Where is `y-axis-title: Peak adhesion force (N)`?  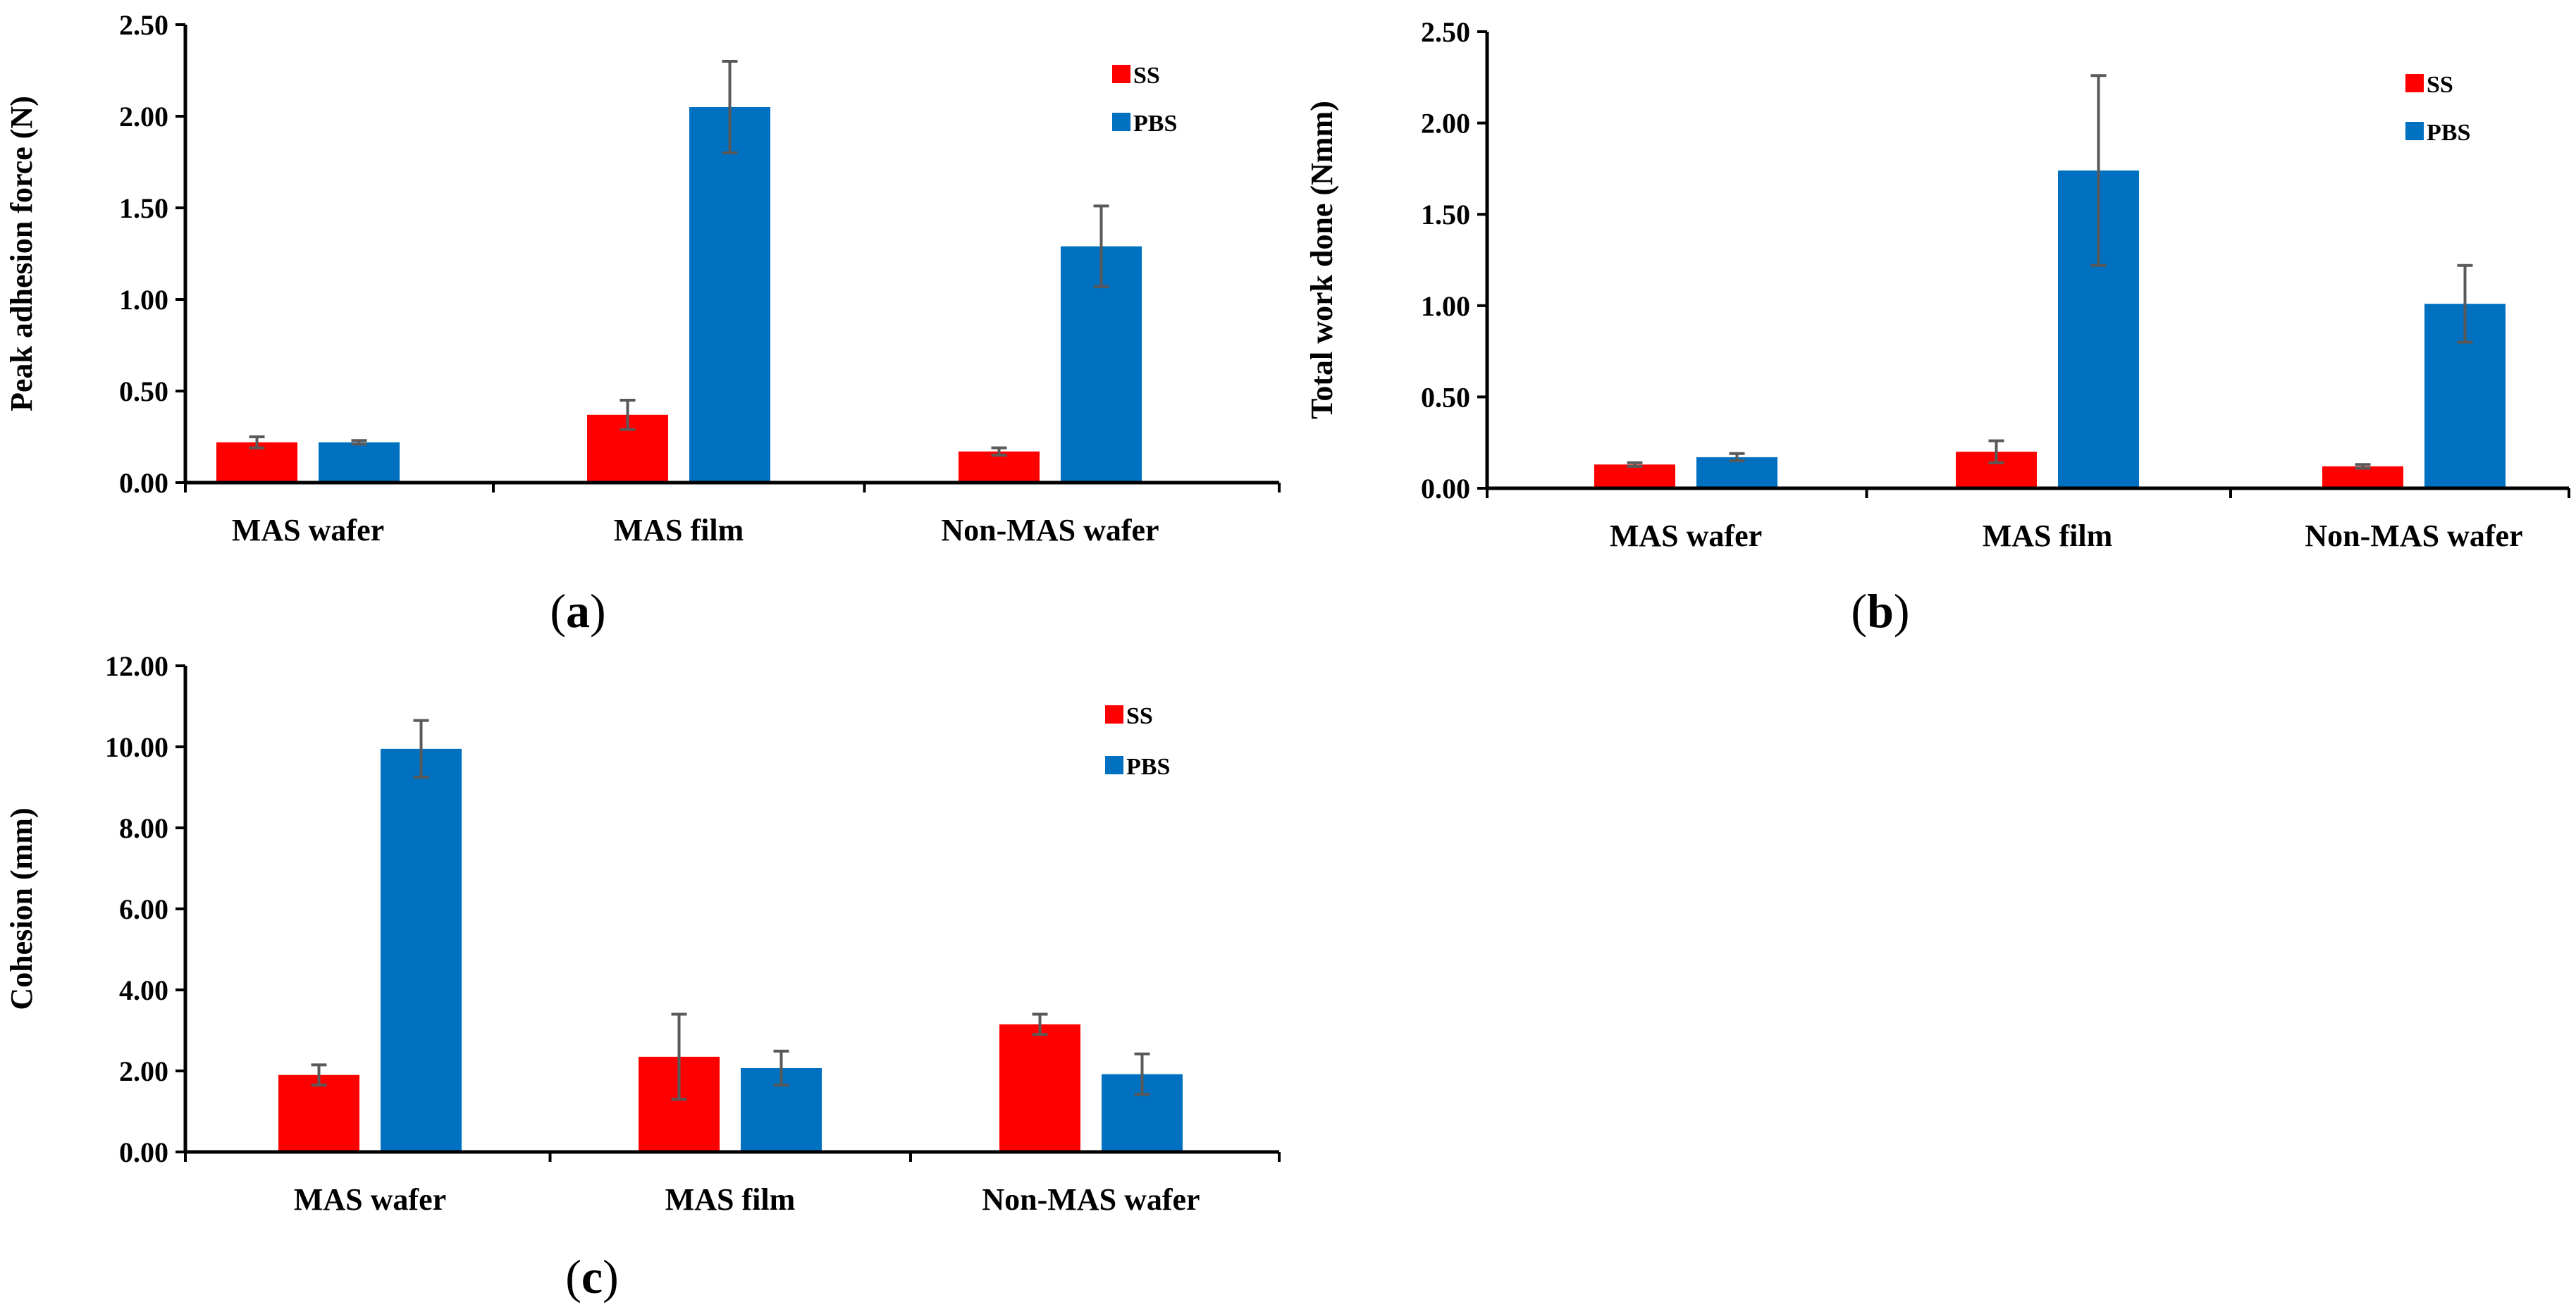 y-axis-title: Peak adhesion force (N) is located at coordinates (21, 254).